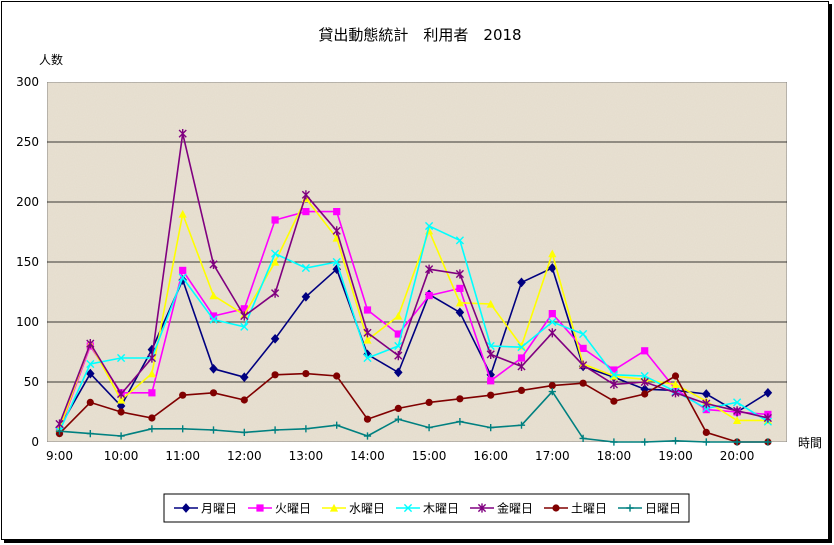 The image size is (834, 545). What do you see at coordinates (367, 456) in the screenshot?
I see `x-tick-label: 14:00` at bounding box center [367, 456].